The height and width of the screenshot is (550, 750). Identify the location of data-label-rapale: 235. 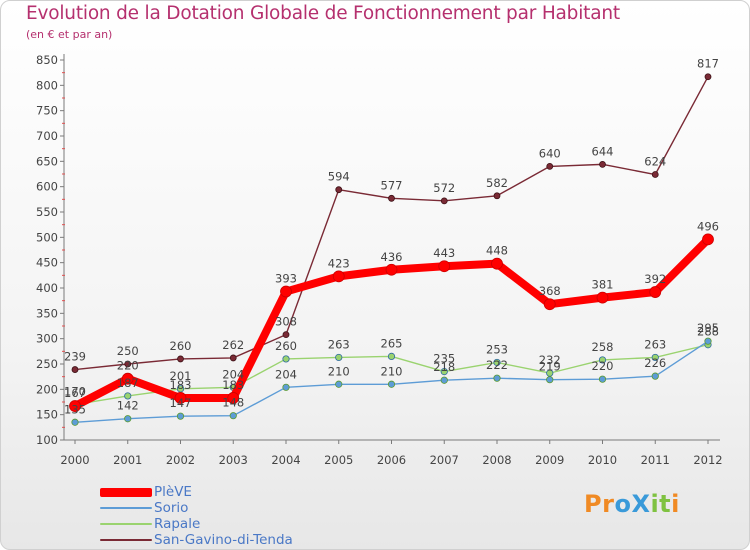
(444, 359).